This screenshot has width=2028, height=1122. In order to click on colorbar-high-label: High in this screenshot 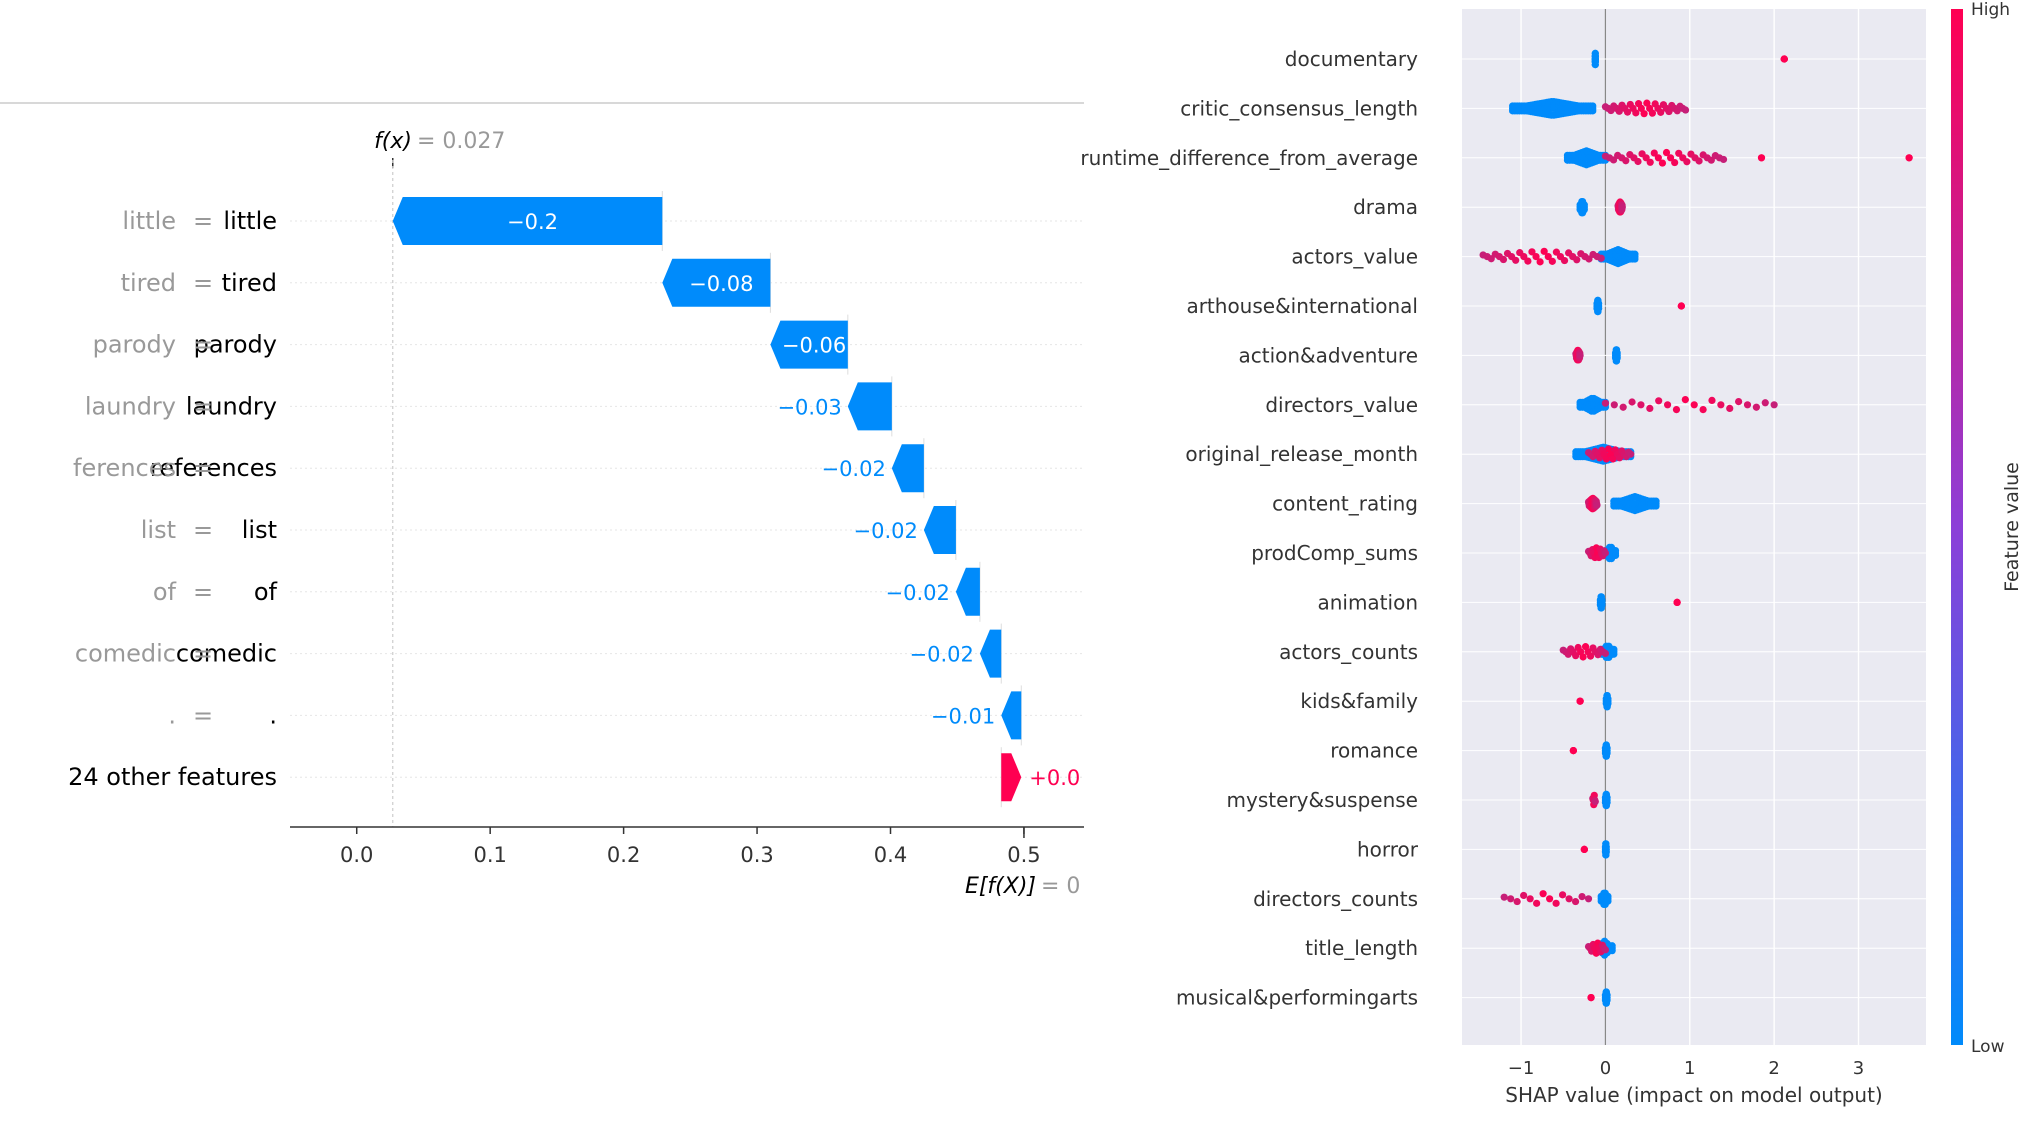, I will do `click(1990, 10)`.